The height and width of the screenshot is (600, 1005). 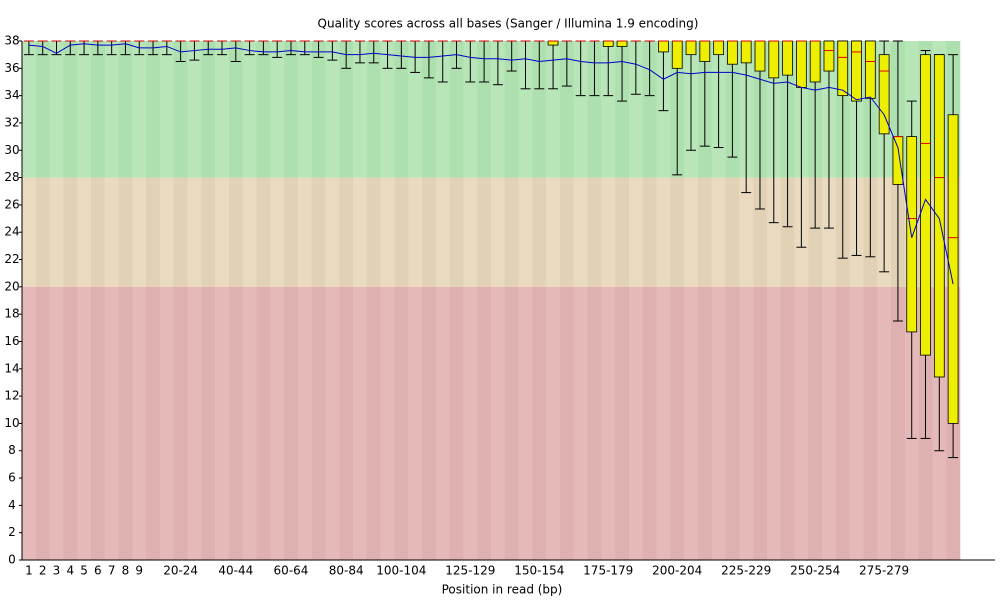 What do you see at coordinates (470, 571) in the screenshot?
I see `x-tick-label: 125-129` at bounding box center [470, 571].